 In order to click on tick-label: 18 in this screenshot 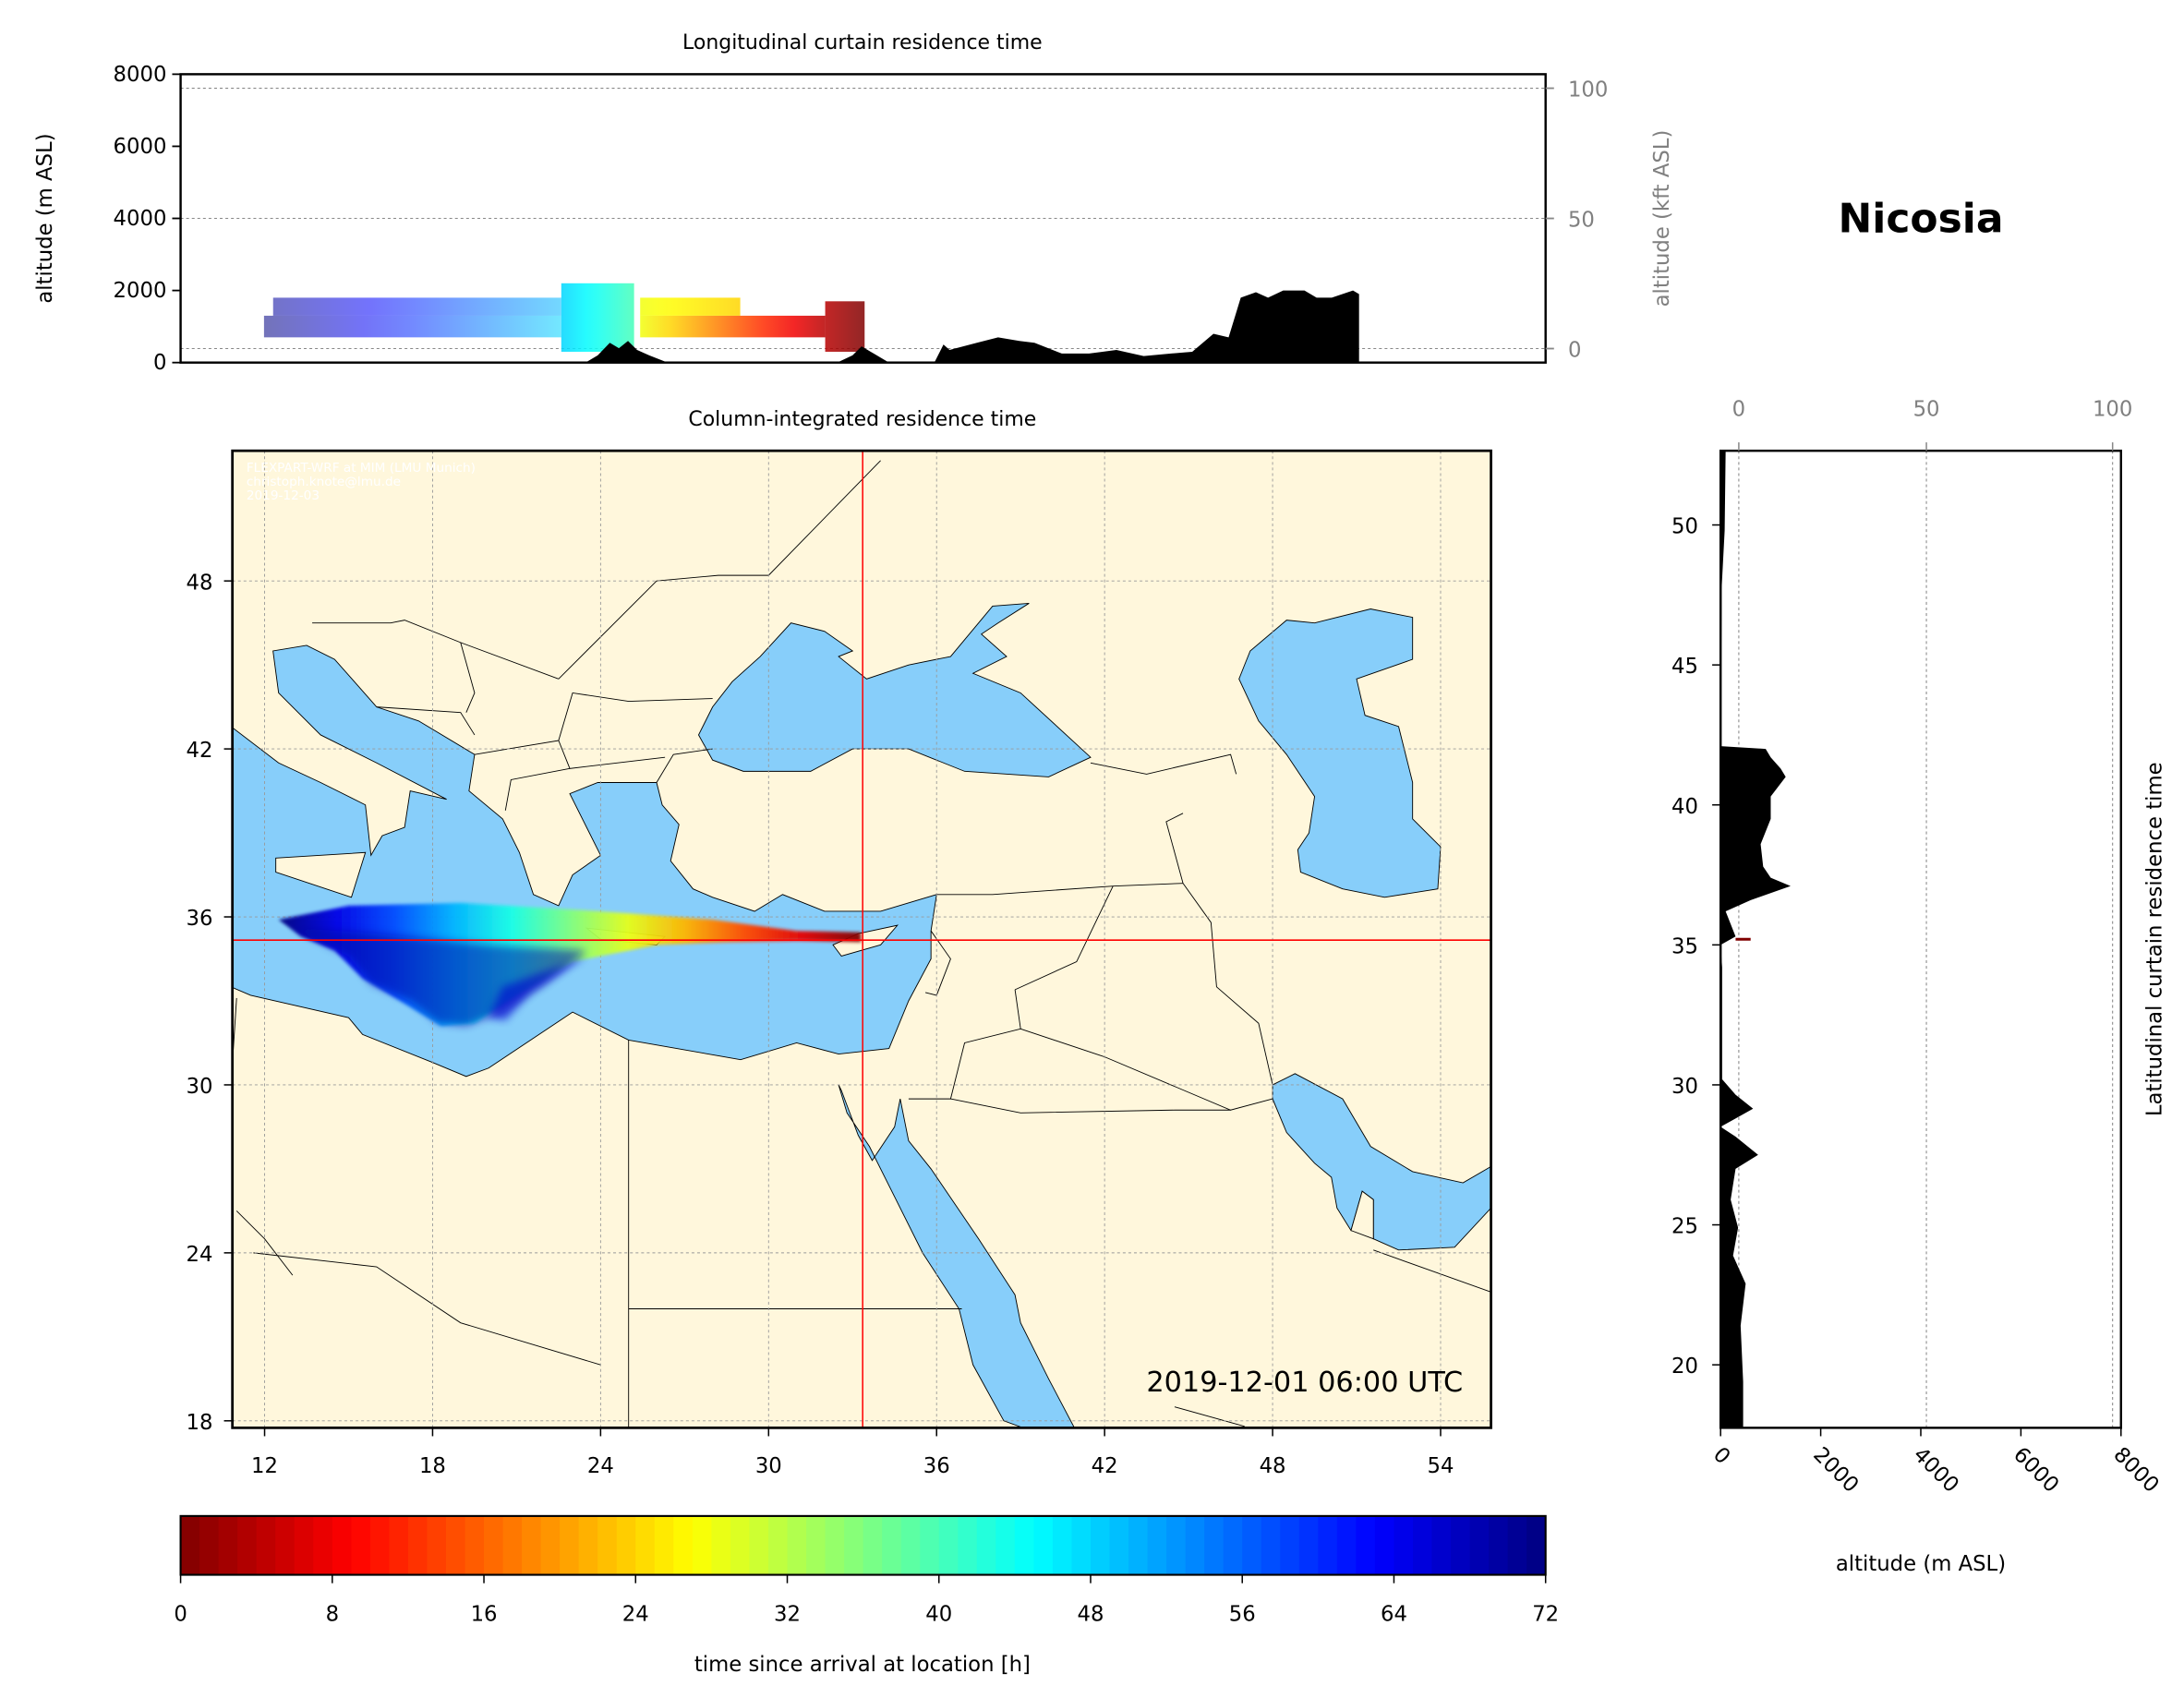, I will do `click(199, 1423)`.